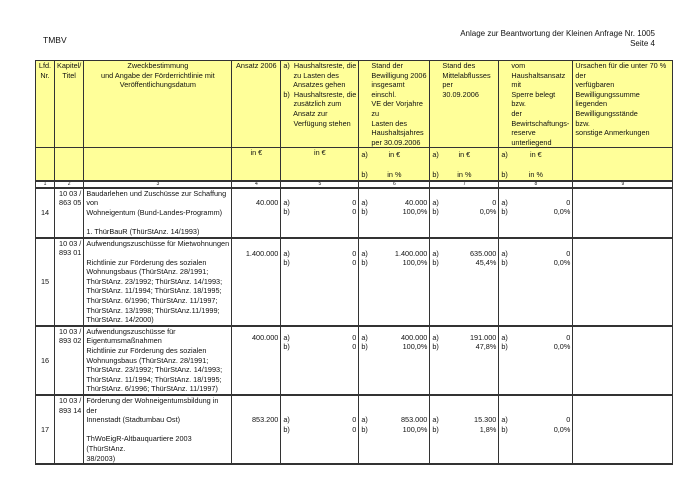 This screenshot has width=700, height=495. Describe the element at coordinates (354, 184) in the screenshot. I see `index-row: 123456789` at that location.